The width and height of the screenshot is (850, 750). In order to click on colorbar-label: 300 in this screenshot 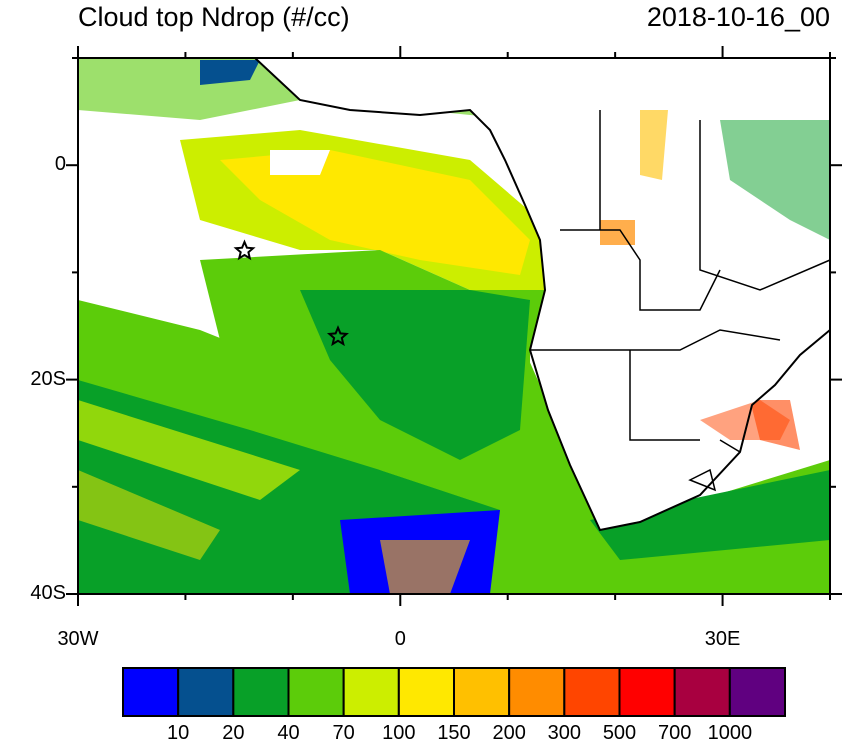, I will do `click(564, 733)`.